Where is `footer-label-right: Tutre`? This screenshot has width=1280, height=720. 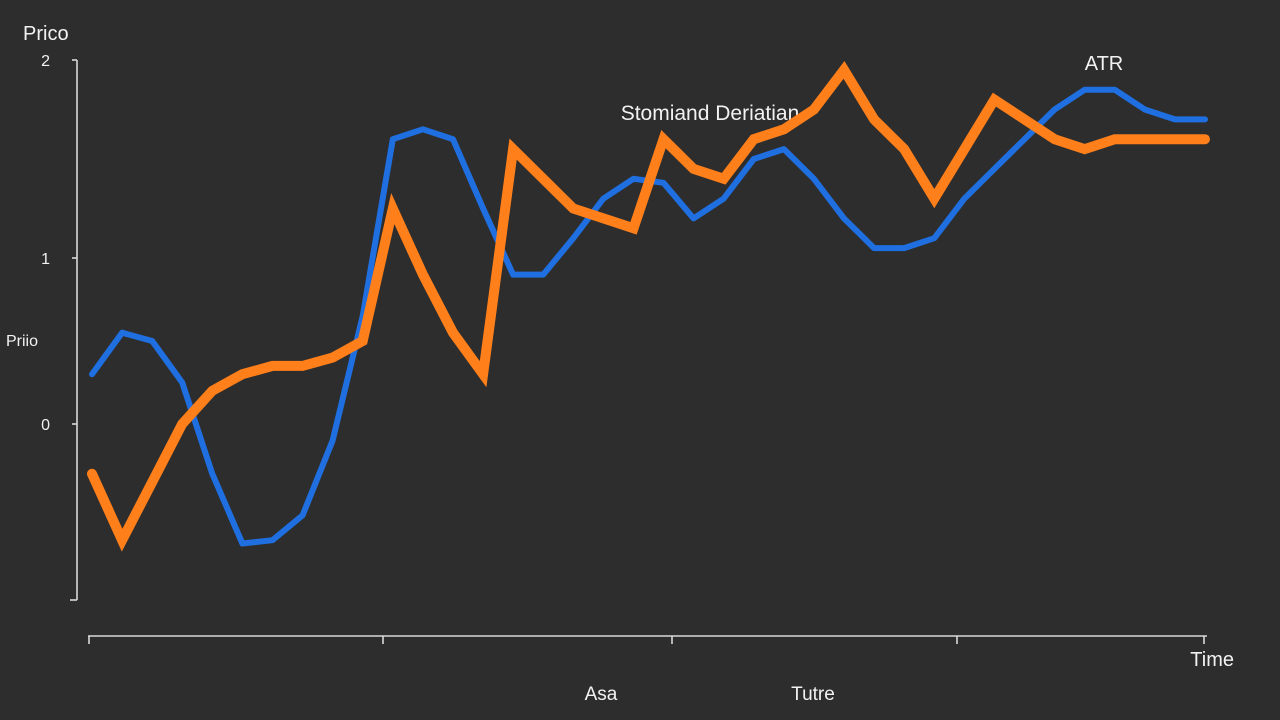
footer-label-right: Tutre is located at coordinates (813, 694).